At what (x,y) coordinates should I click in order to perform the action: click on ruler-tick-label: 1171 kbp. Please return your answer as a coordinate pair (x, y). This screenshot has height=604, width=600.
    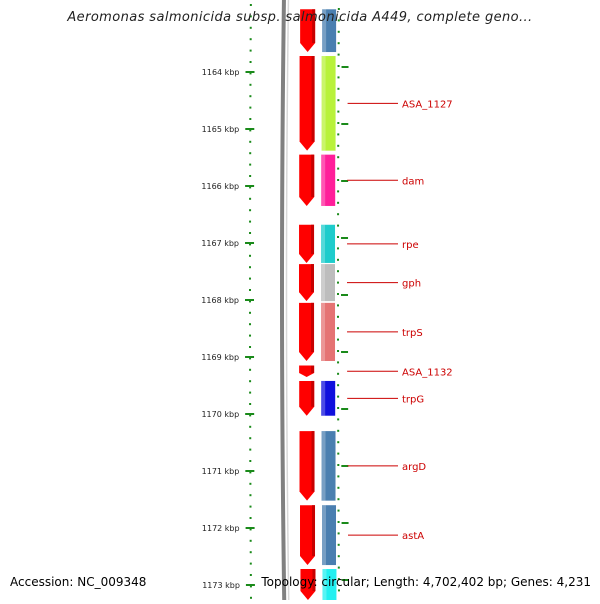
    Looking at the image, I should click on (221, 471).